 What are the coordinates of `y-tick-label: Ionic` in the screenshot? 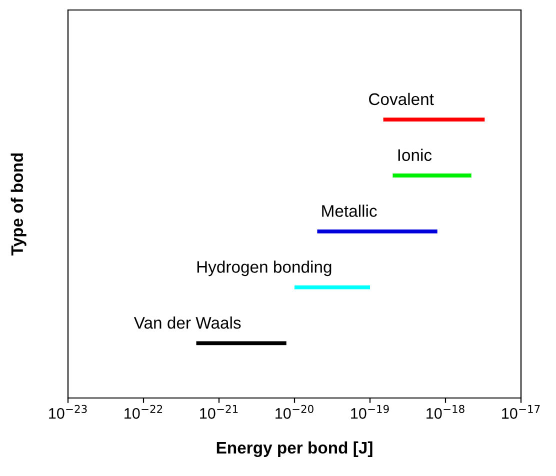 It's located at (415, 155).